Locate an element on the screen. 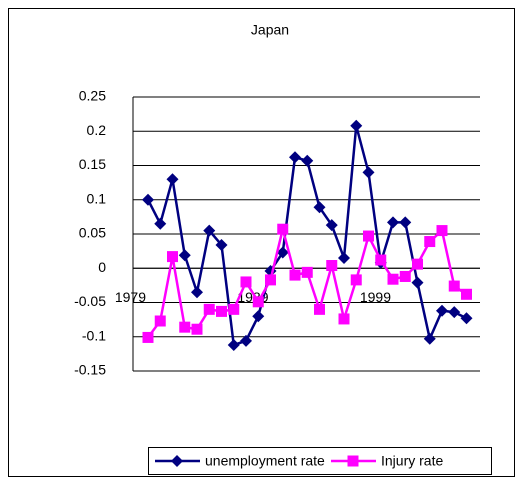  y-tick-label: 0.15 is located at coordinates (92, 164).